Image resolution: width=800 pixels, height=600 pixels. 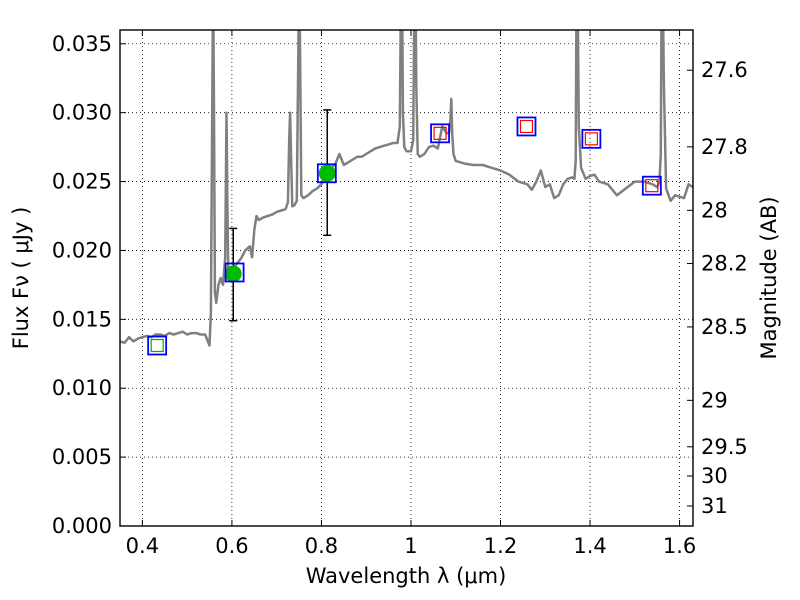 I want to click on x-tick-label: 1.4, so click(x=589, y=546).